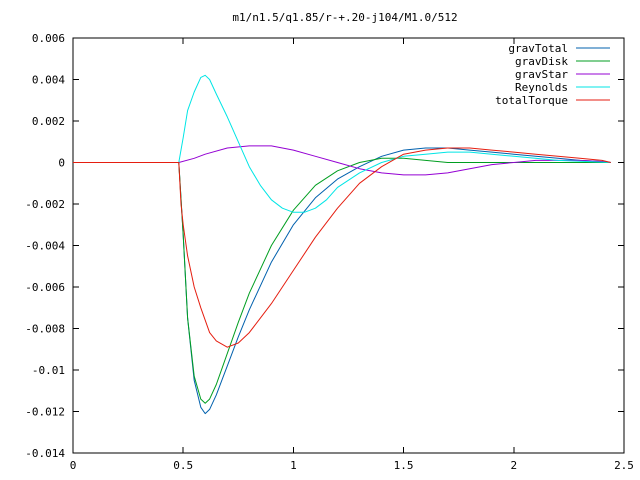  What do you see at coordinates (538, 48) in the screenshot?
I see `legend-label-gravTotal: gravTotal` at bounding box center [538, 48].